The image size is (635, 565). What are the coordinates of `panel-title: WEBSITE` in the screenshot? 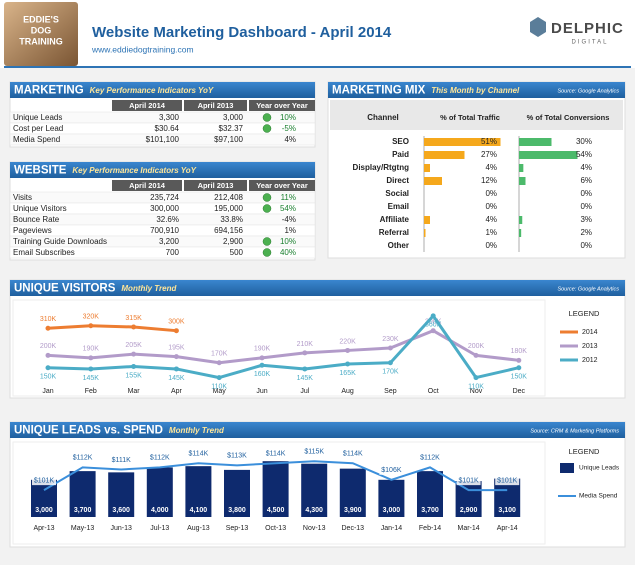 It's located at (40, 171).